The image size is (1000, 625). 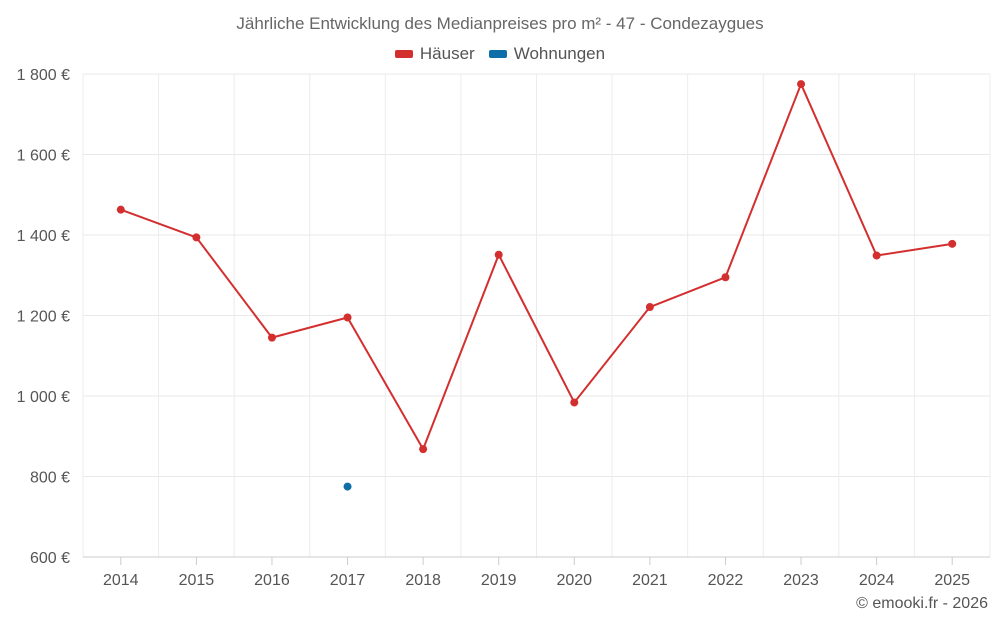 I want to click on x-tick-label: 2022, so click(x=726, y=580).